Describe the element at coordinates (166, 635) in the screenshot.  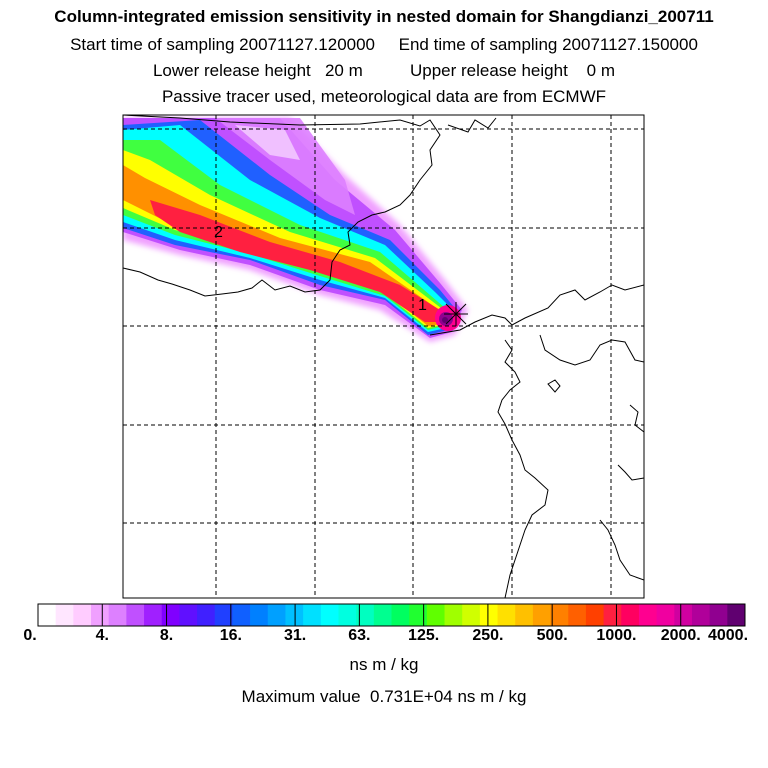
I see `colorbar-tick-label: 8.` at that location.